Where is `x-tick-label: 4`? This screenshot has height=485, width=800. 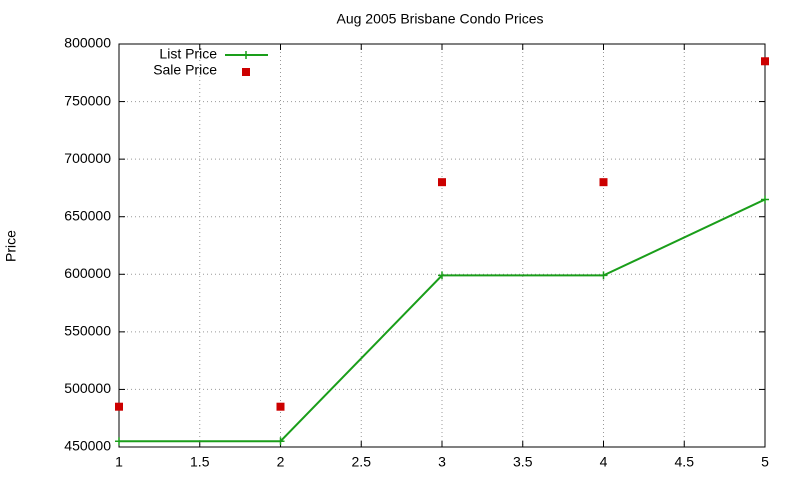
x-tick-label: 4 is located at coordinates (604, 462).